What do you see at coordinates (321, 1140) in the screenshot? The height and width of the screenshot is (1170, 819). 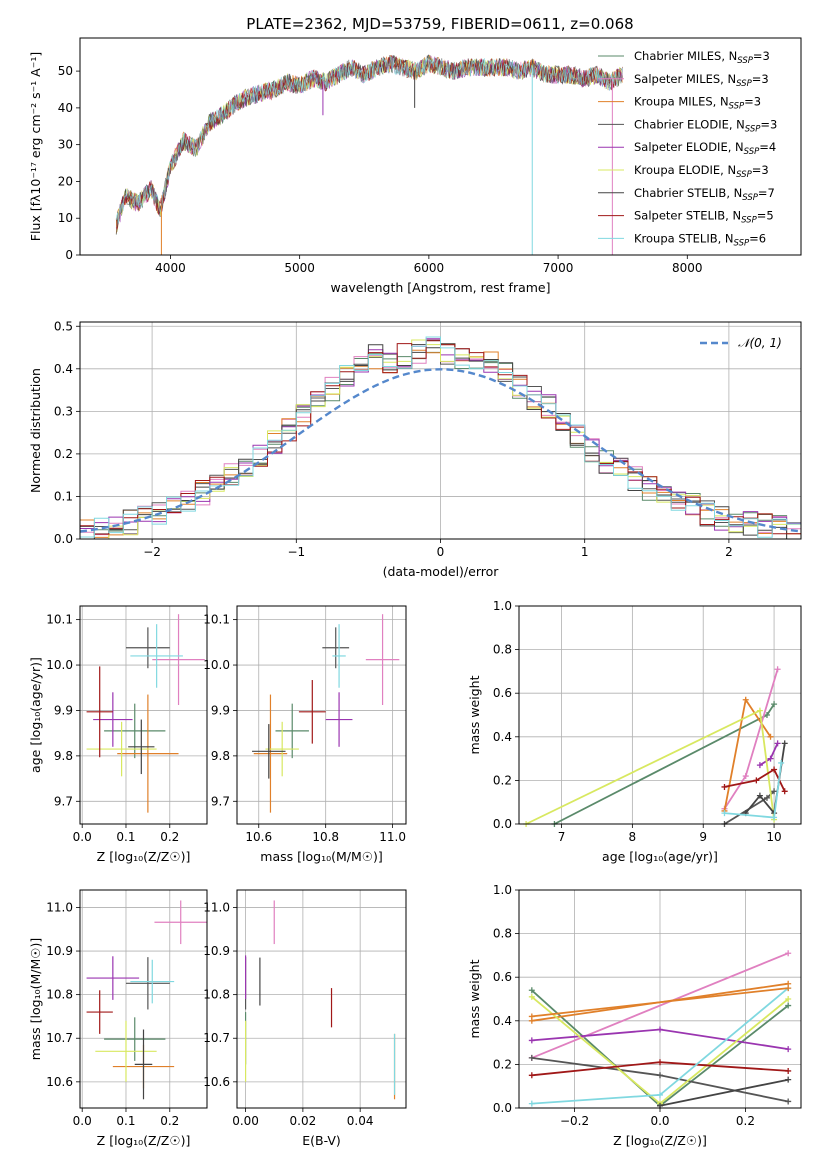 I see `x-axis-label: E(B-V)` at bounding box center [321, 1140].